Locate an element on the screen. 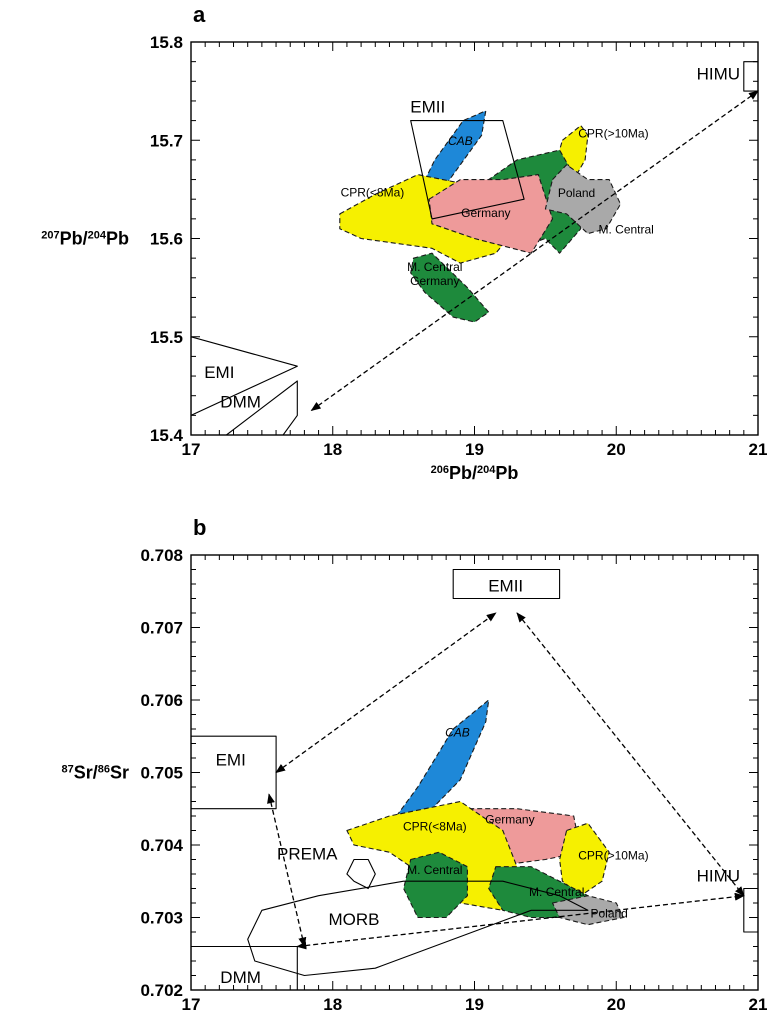 The width and height of the screenshot is (773, 1018). y-axis-title-sup: 207 is located at coordinates (50, 236).